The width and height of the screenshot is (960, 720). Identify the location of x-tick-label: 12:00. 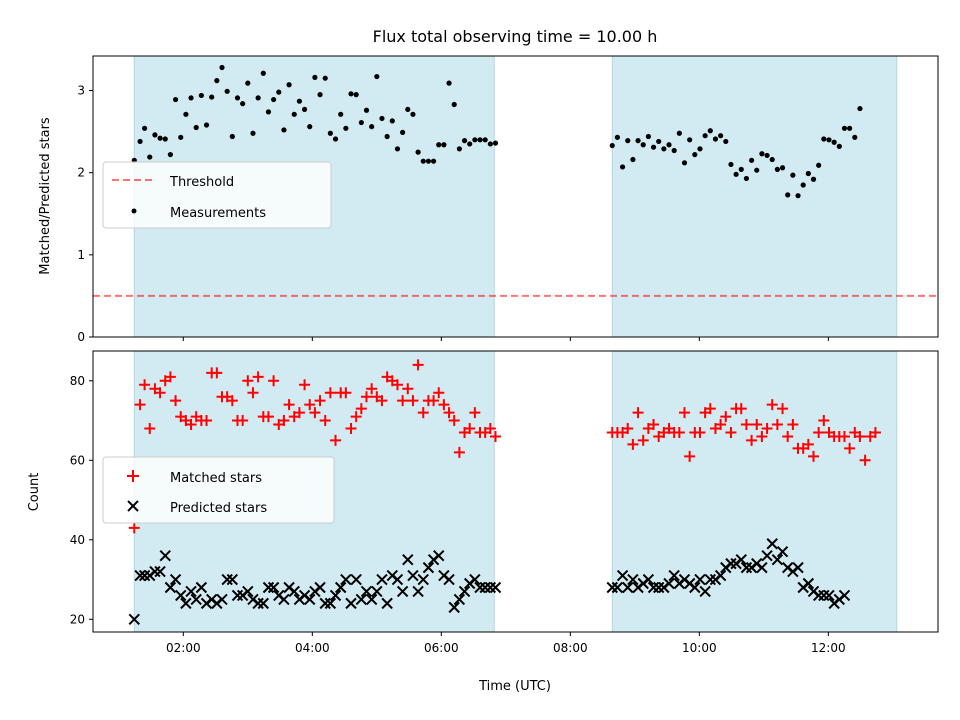
(828, 648).